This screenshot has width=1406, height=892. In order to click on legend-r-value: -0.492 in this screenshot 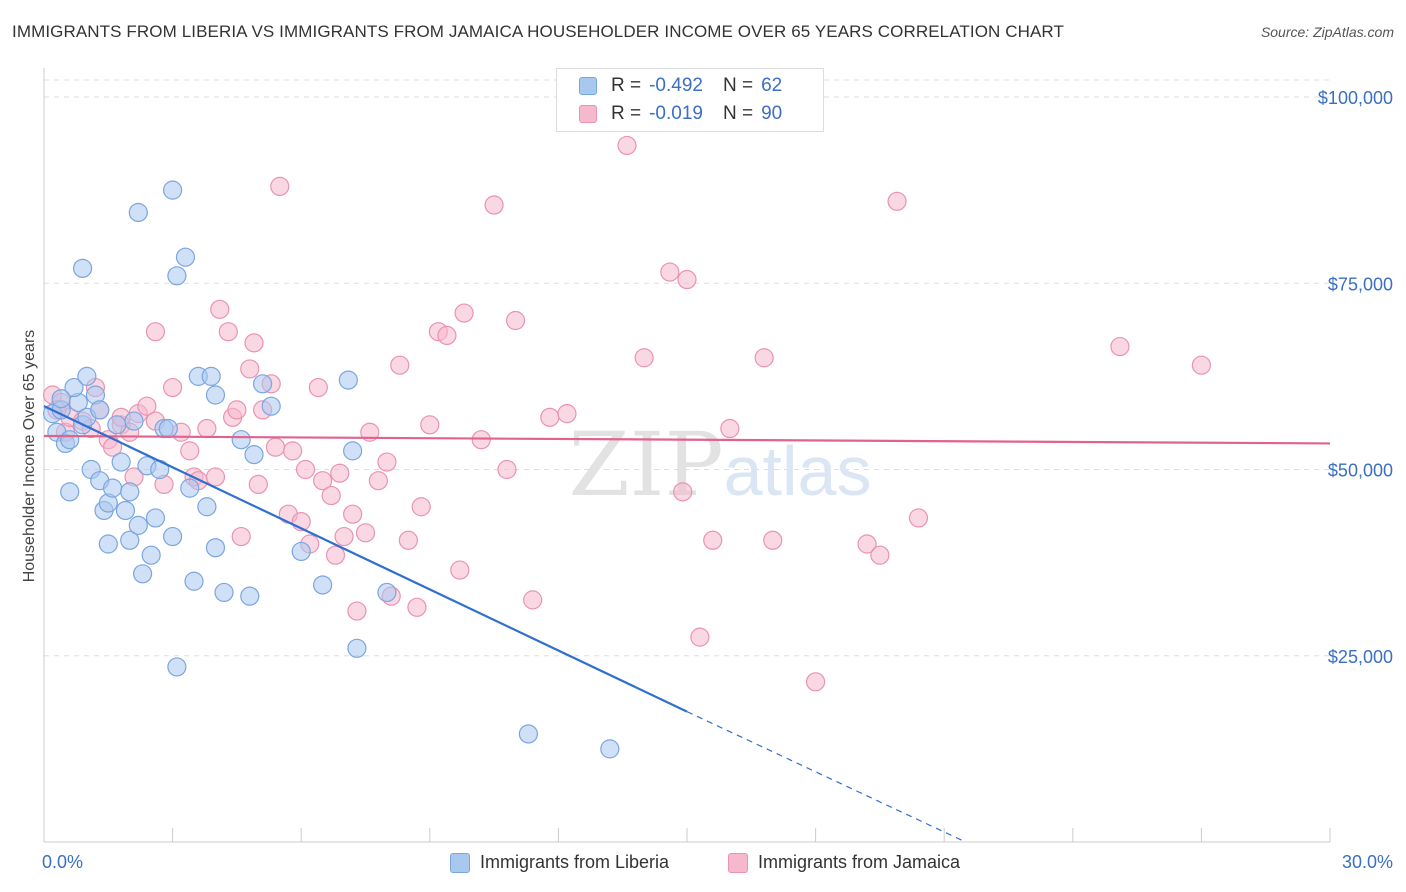, I will do `click(676, 85)`.